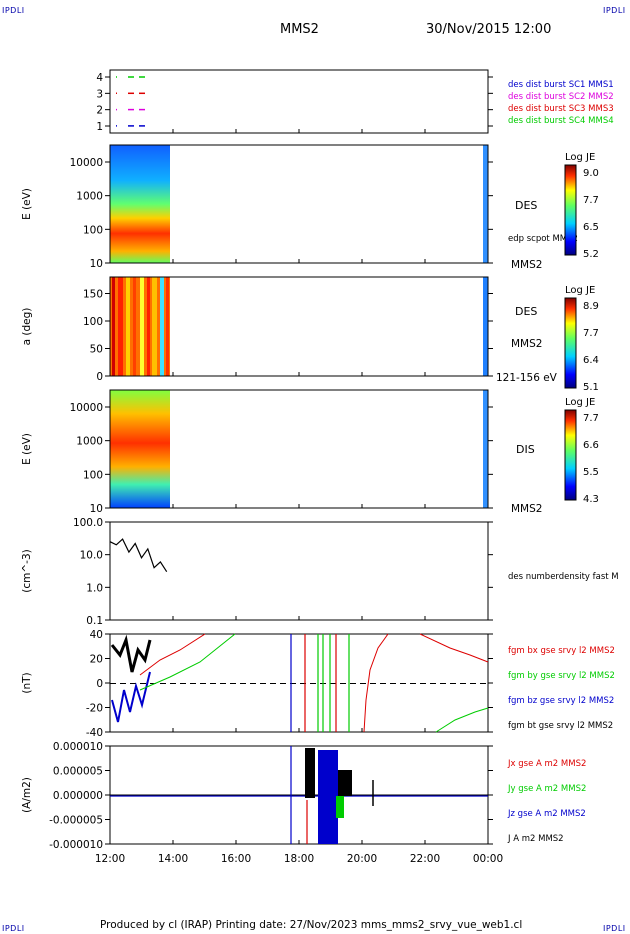 The image size is (630, 934). What do you see at coordinates (94, 733) in the screenshot?
I see `y-tick-label: -40` at bounding box center [94, 733].